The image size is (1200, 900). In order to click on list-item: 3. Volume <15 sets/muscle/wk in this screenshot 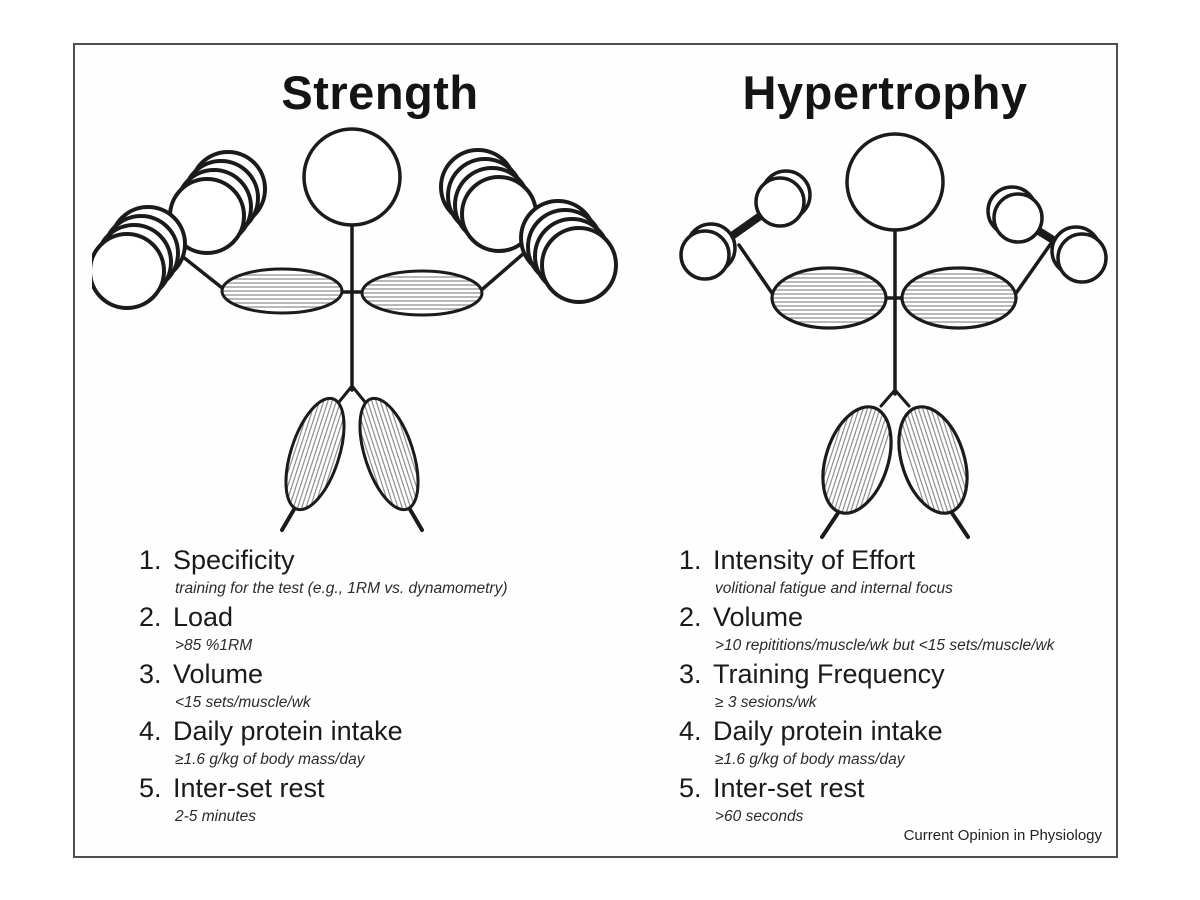, I will do `click(379, 686)`.